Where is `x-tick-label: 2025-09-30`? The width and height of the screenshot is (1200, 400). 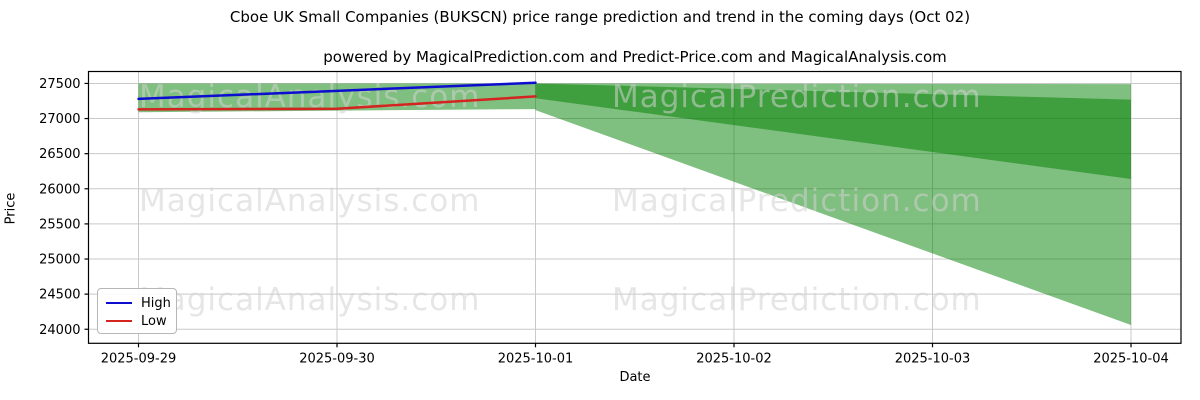
x-tick-label: 2025-09-30 is located at coordinates (337, 358).